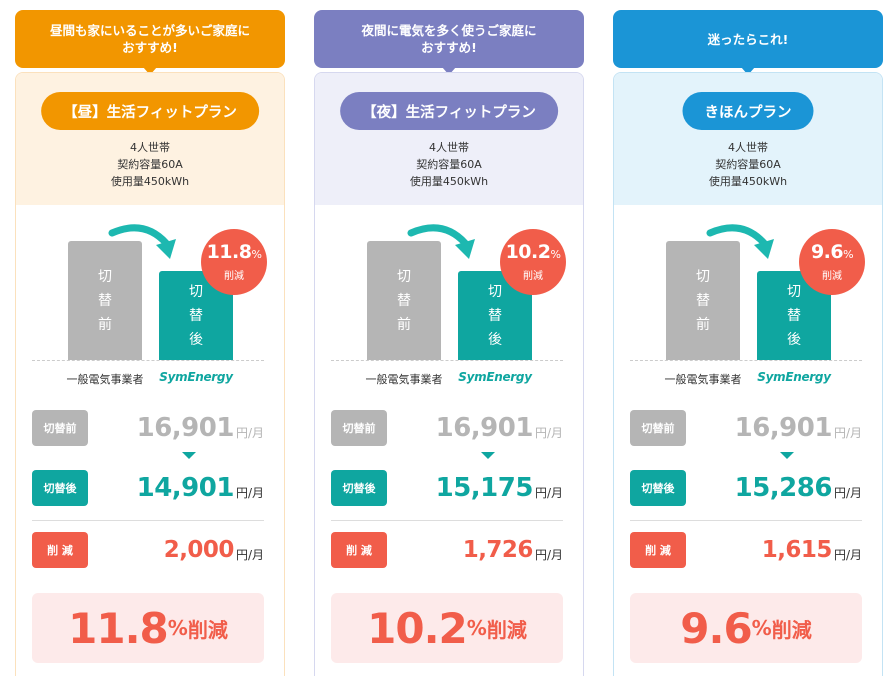  I want to click on row-saving: 削 減 1,615 円/月, so click(746, 550).